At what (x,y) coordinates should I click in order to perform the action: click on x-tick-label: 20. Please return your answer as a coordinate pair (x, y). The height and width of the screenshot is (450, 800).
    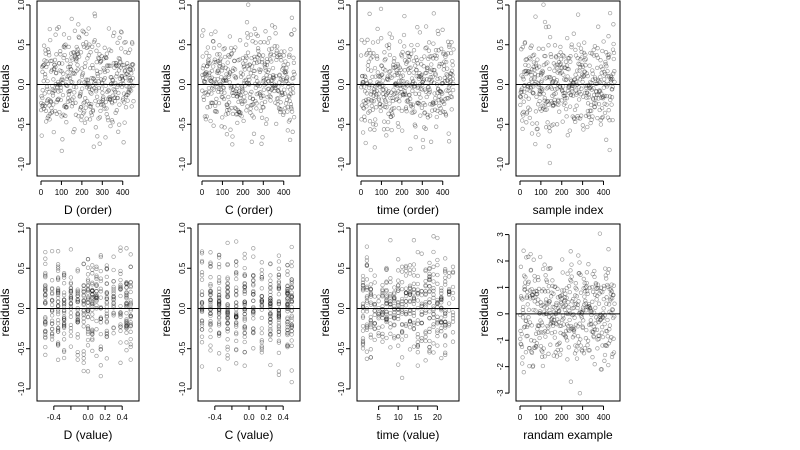
    Looking at the image, I should click on (437, 417).